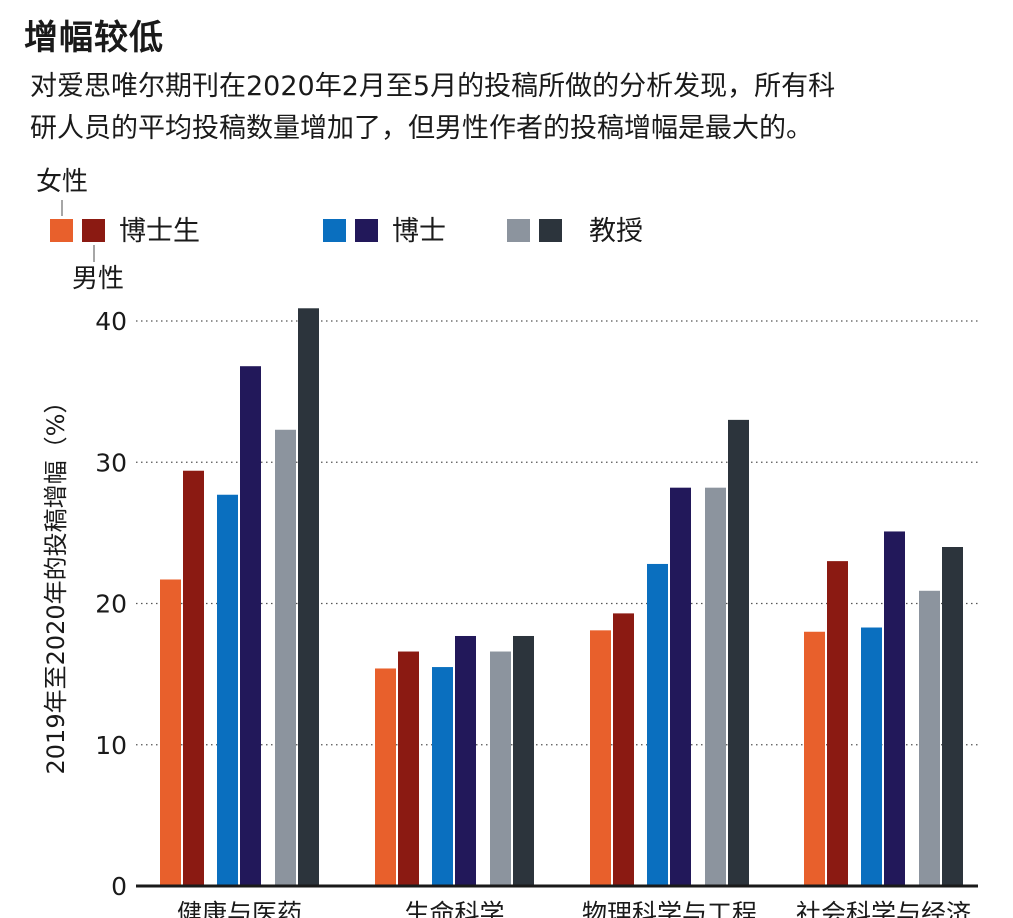 Image resolution: width=1013 pixels, height=918 pixels. I want to click on legend-label-2: 博士, so click(419, 231).